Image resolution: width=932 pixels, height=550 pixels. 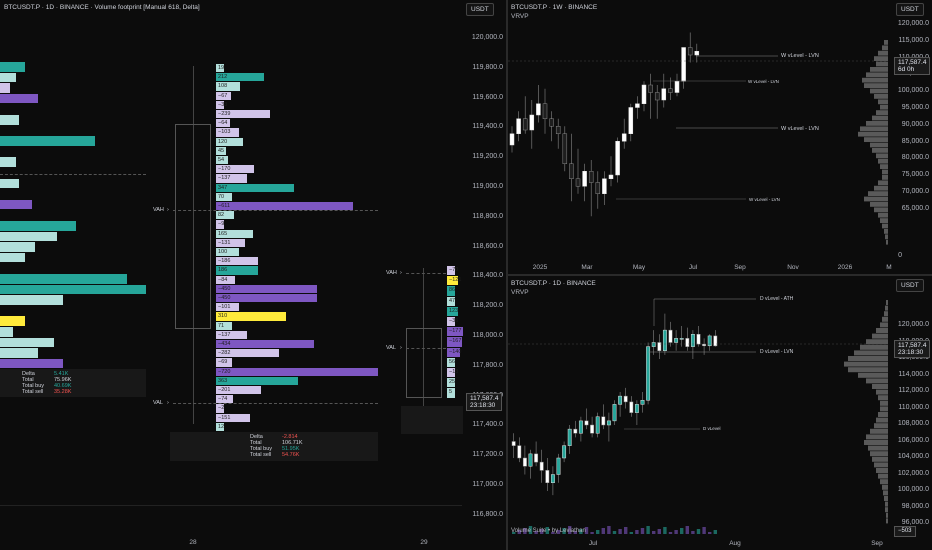 What do you see at coordinates (452, 271) in the screenshot?
I see `footprint-next-row: −70` at bounding box center [452, 271].